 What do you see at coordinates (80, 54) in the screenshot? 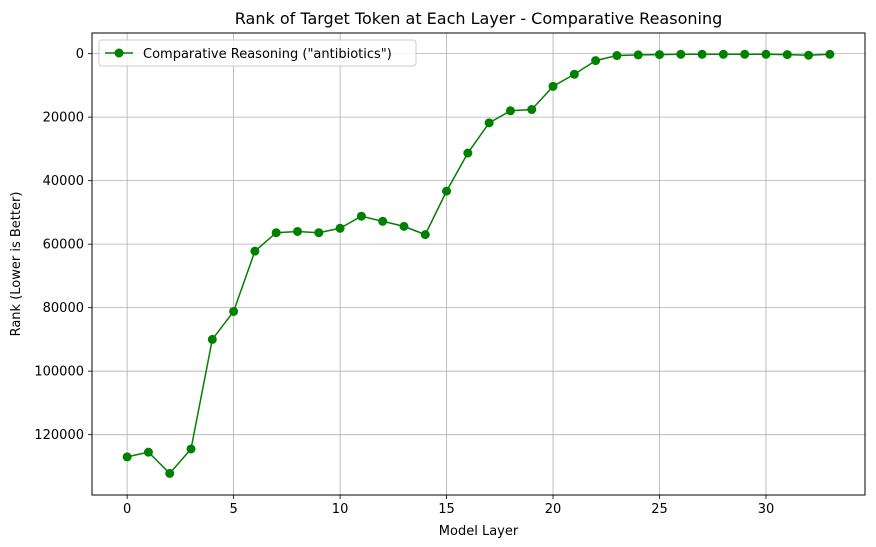
I see `y-tick-label: 0` at bounding box center [80, 54].